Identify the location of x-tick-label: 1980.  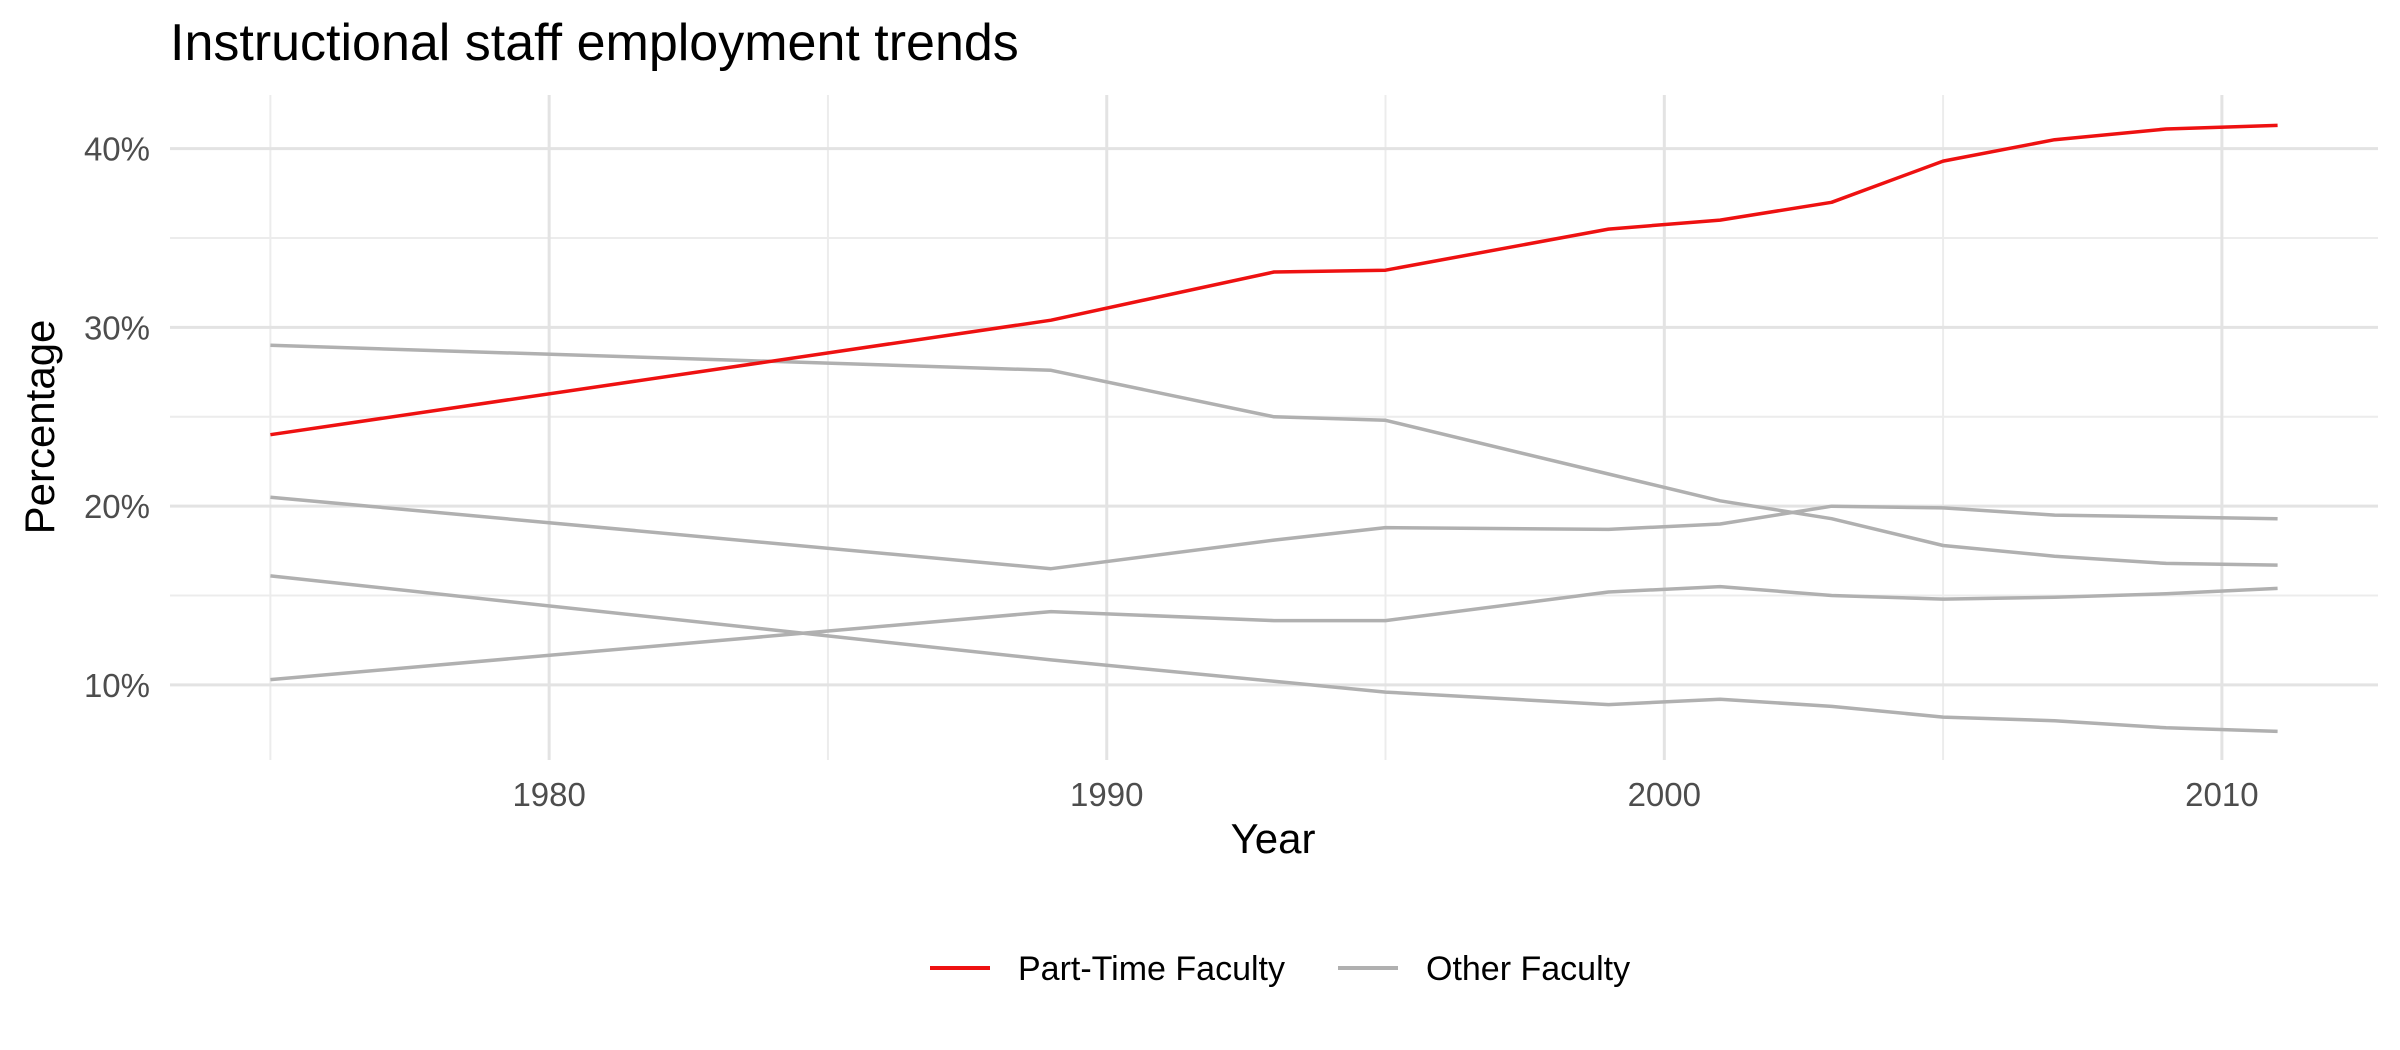
(548, 794).